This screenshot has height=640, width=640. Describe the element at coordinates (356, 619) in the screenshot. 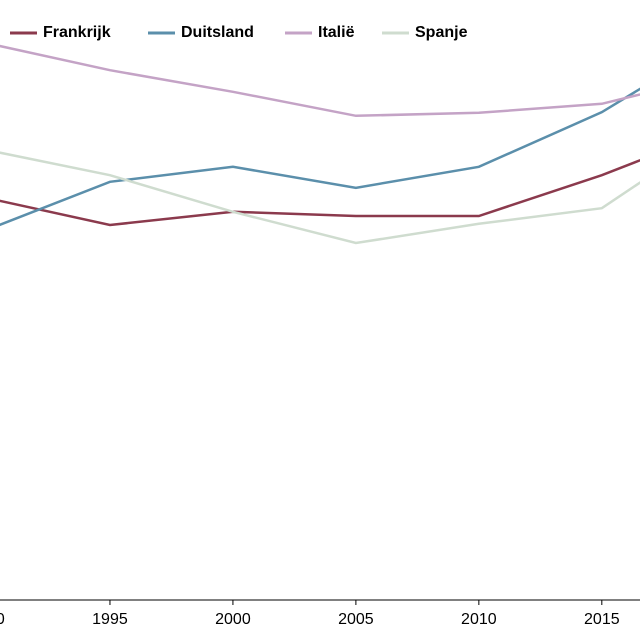

I see `x-tick-label: 2005` at that location.